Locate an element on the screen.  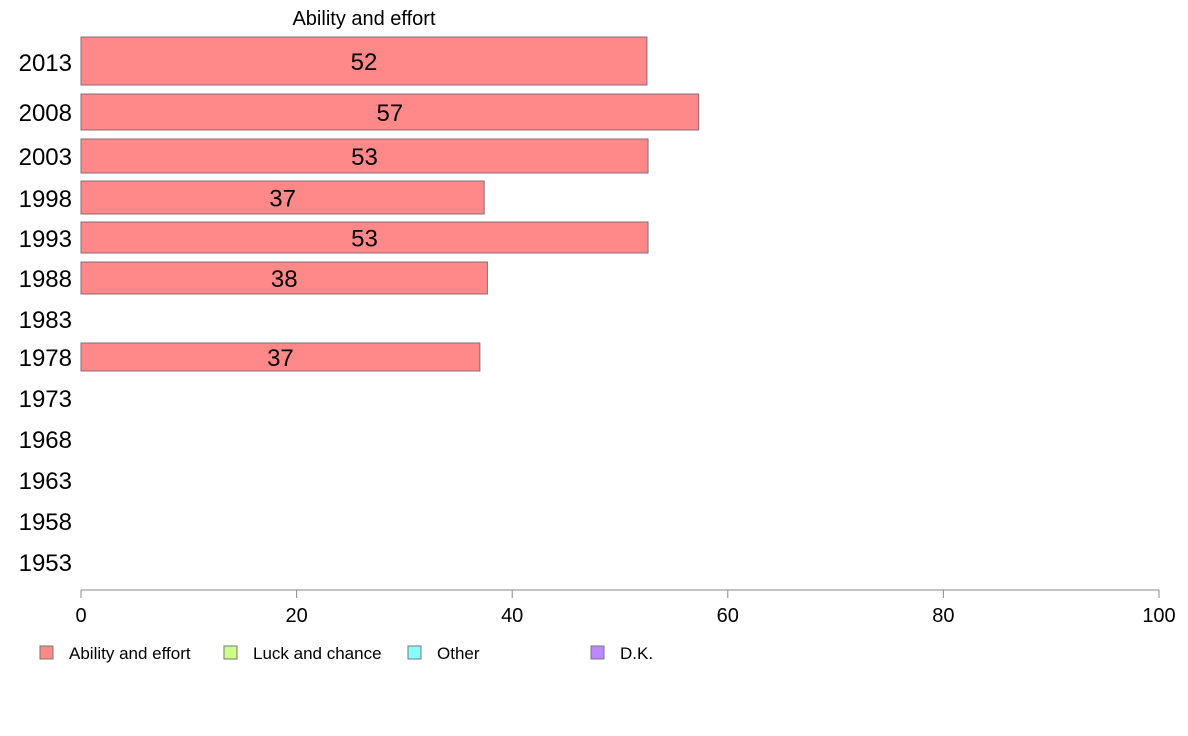
y-tick-label: 1958 is located at coordinates (45, 522).